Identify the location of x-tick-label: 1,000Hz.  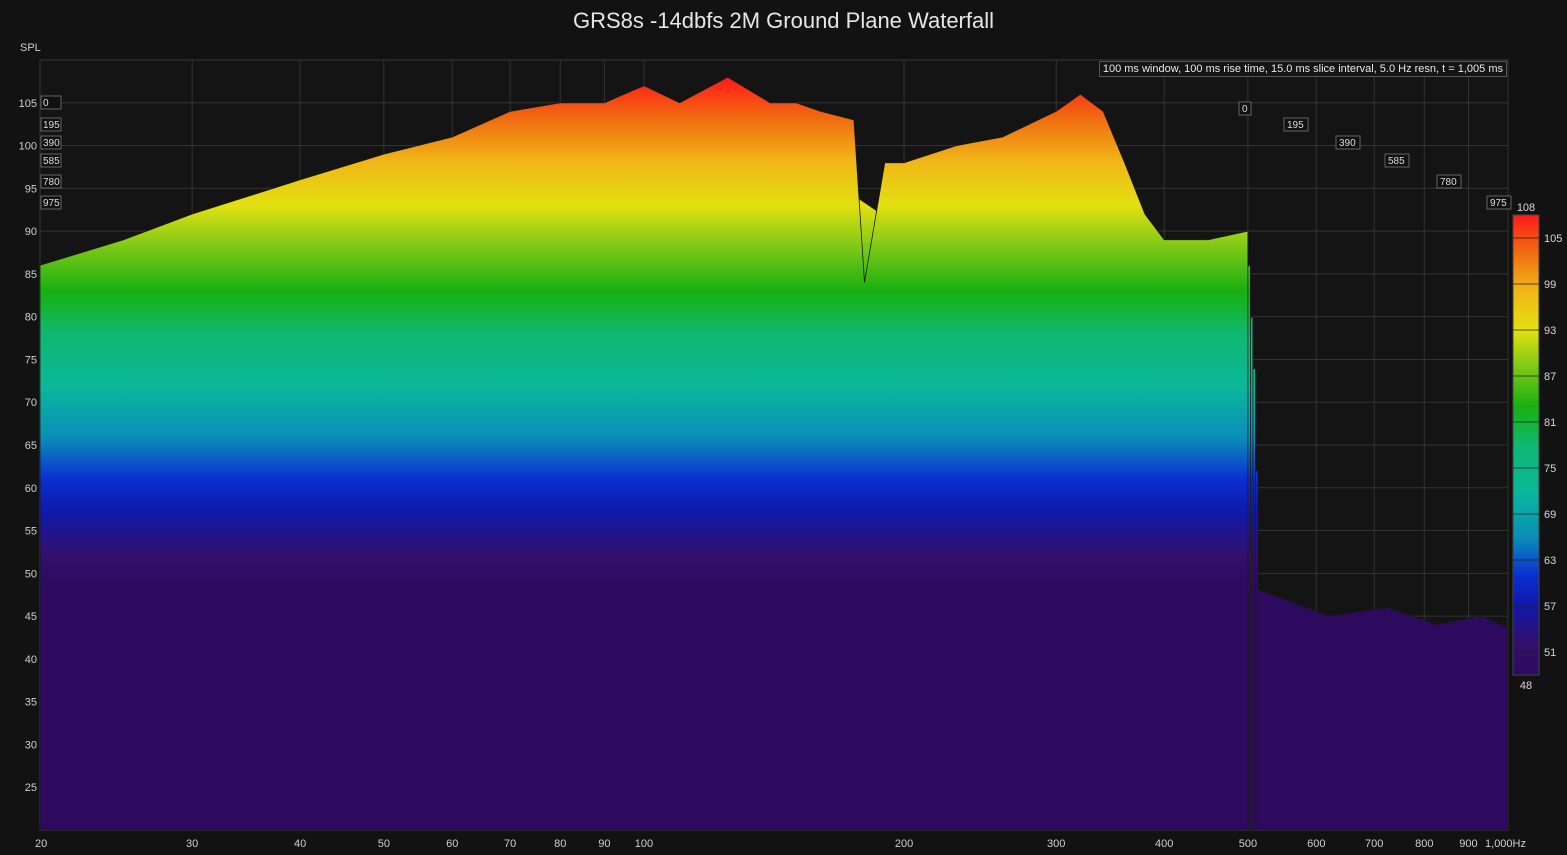
(1505, 844).